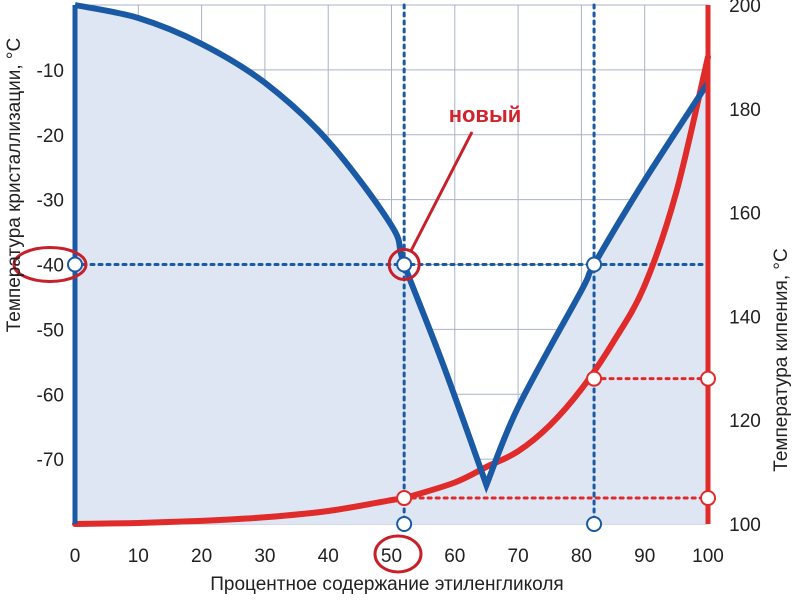 The height and width of the screenshot is (600, 800). Describe the element at coordinates (50, 136) in the screenshot. I see `y-left-tick-label: -20` at that location.